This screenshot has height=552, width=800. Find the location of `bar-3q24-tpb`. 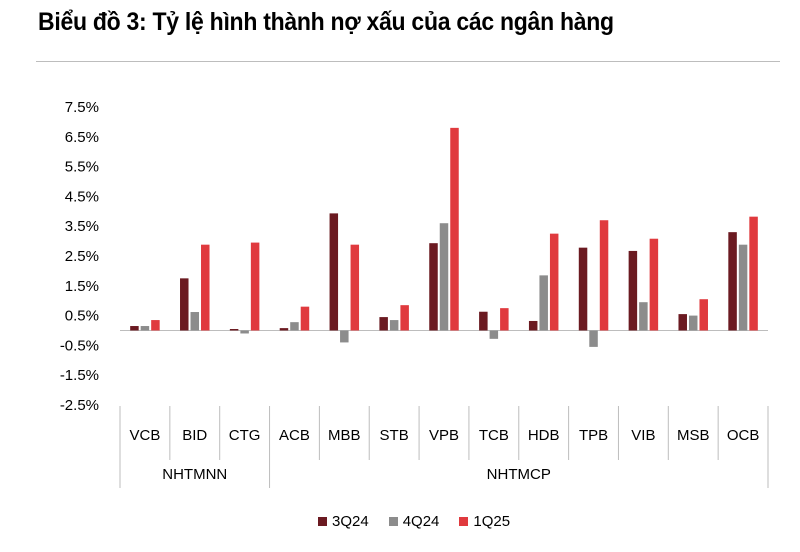

bar-3q24-tpb is located at coordinates (583, 289).